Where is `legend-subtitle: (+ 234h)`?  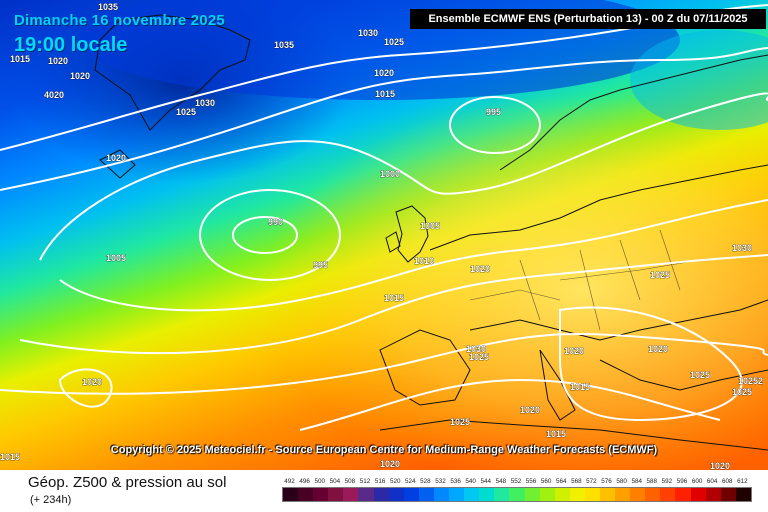
legend-subtitle: (+ 234h) is located at coordinates (51, 500).